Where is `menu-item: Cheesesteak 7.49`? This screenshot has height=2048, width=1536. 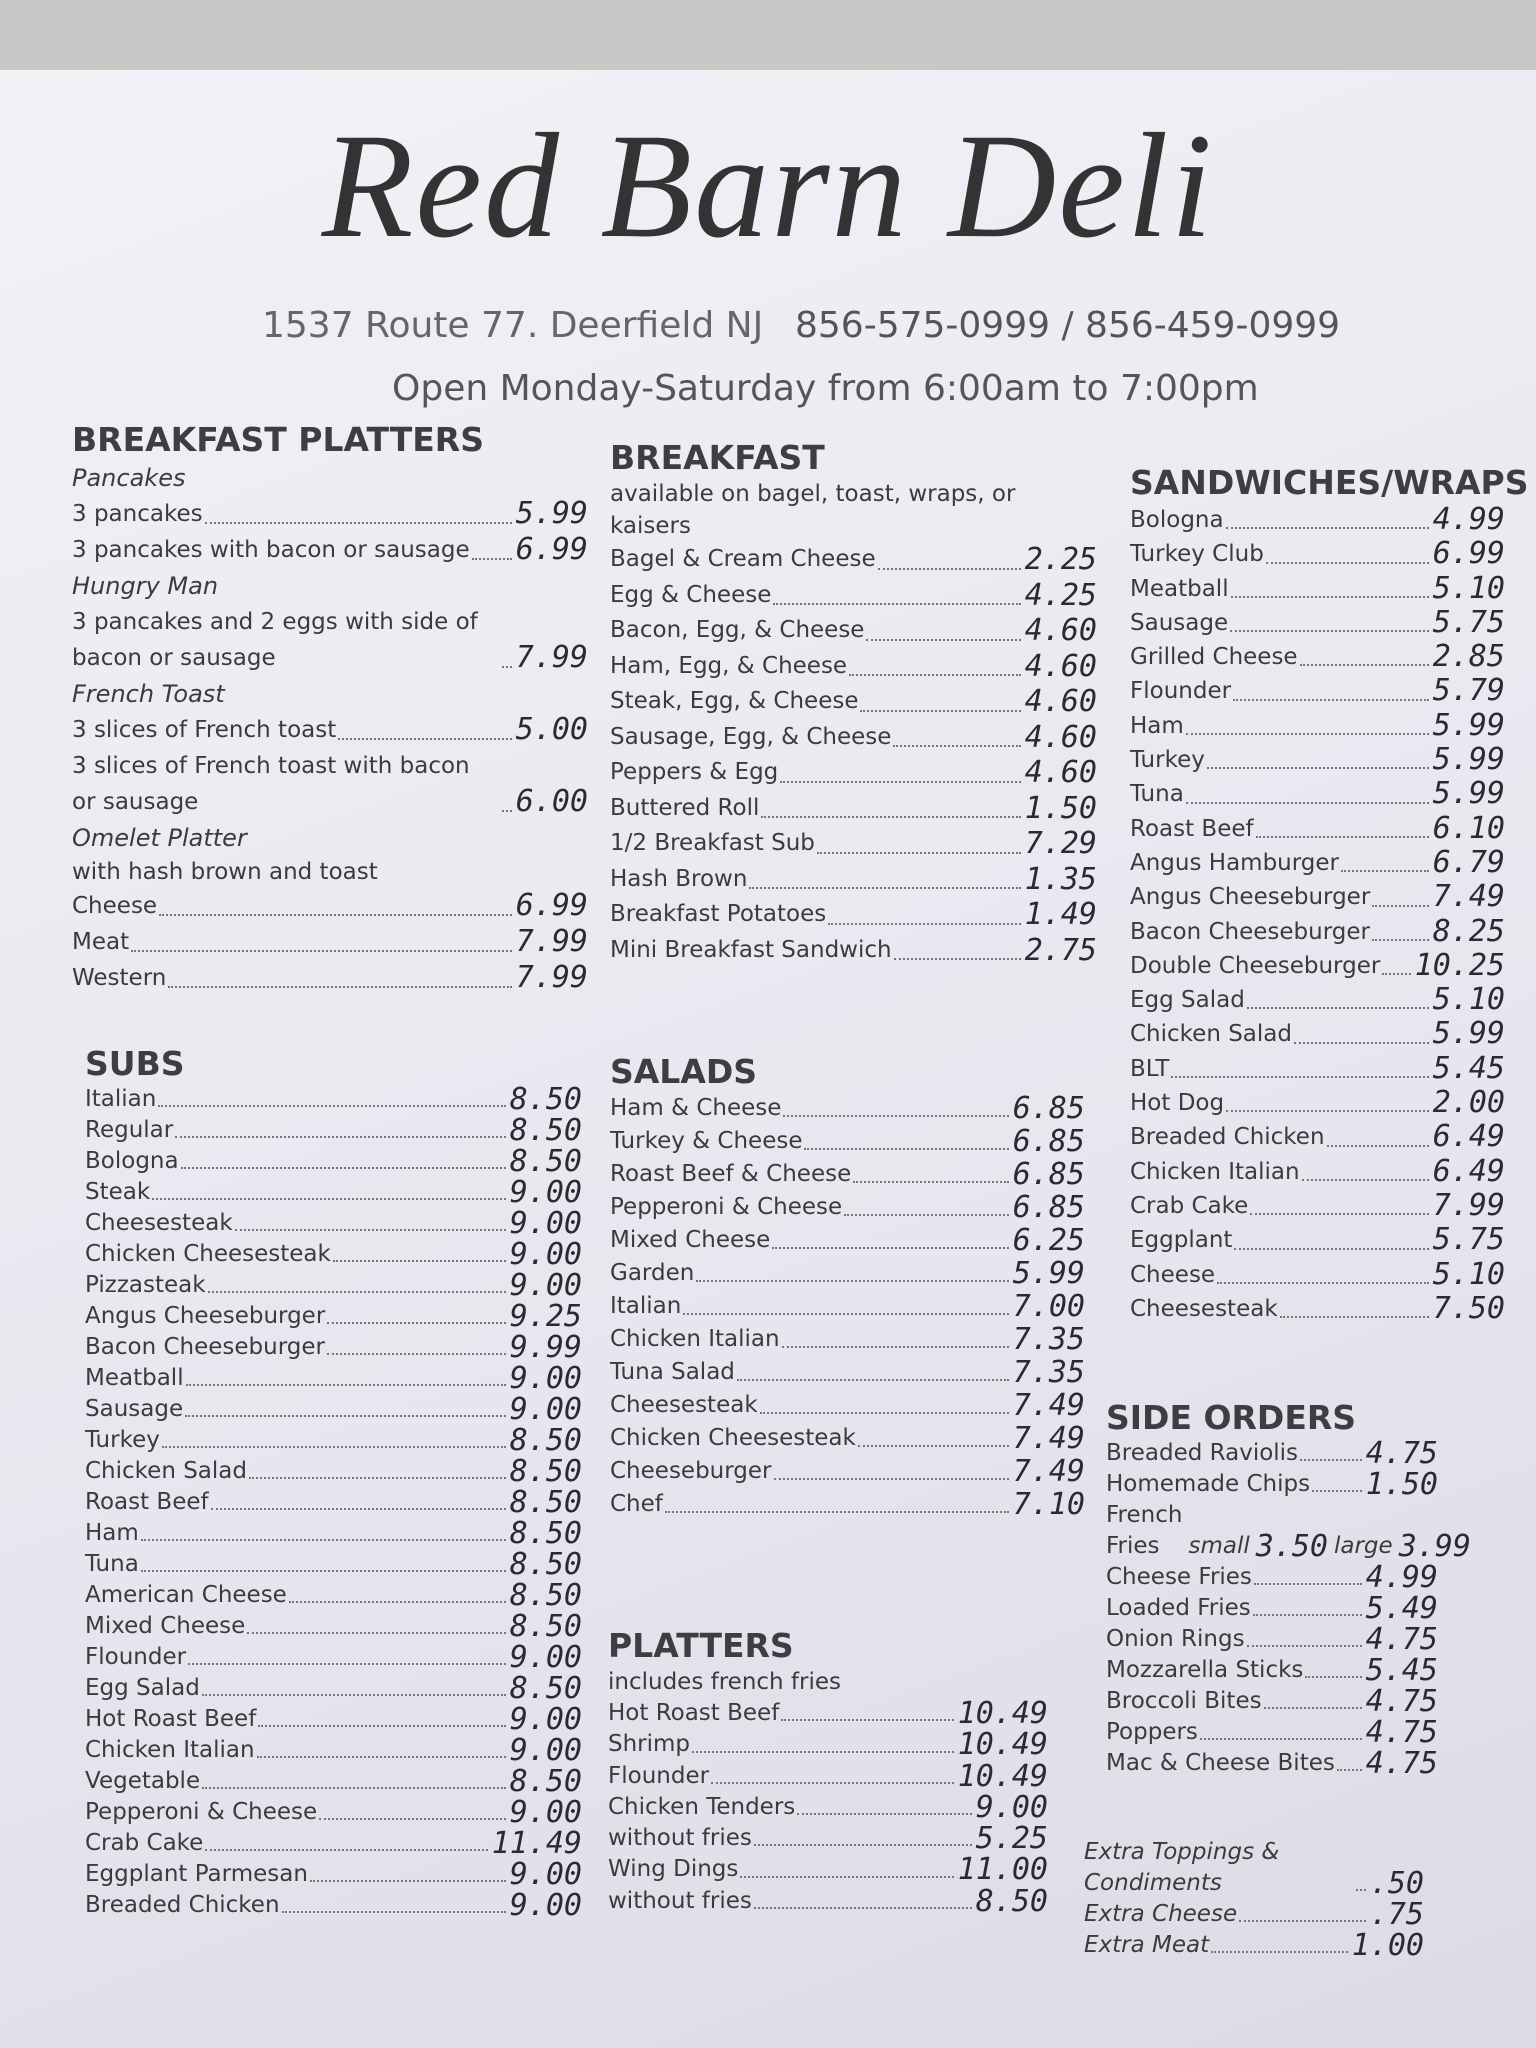 menu-item: Cheesesteak 7.49 is located at coordinates (847, 1405).